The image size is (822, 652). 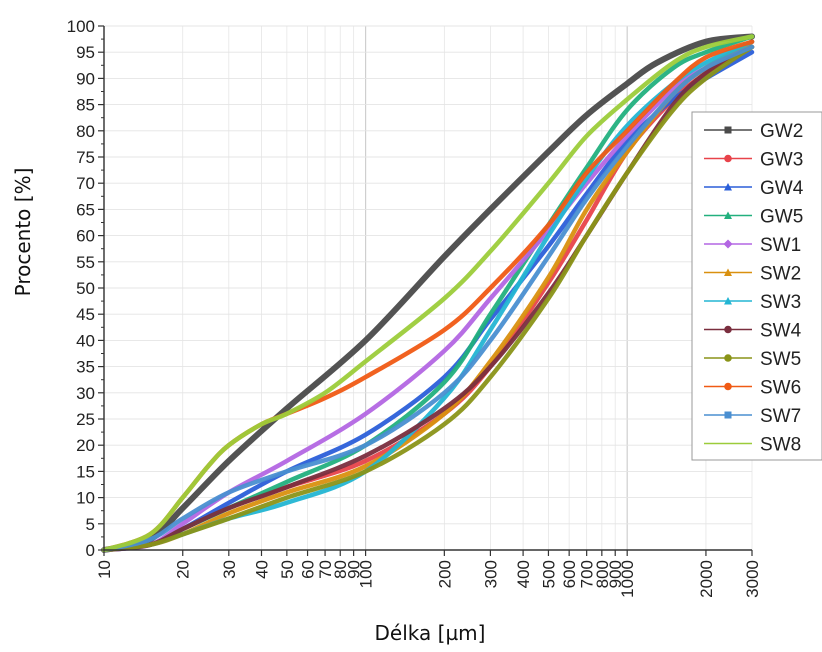 What do you see at coordinates (780, 445) in the screenshot?
I see `legend-label-sw8: SW8` at bounding box center [780, 445].